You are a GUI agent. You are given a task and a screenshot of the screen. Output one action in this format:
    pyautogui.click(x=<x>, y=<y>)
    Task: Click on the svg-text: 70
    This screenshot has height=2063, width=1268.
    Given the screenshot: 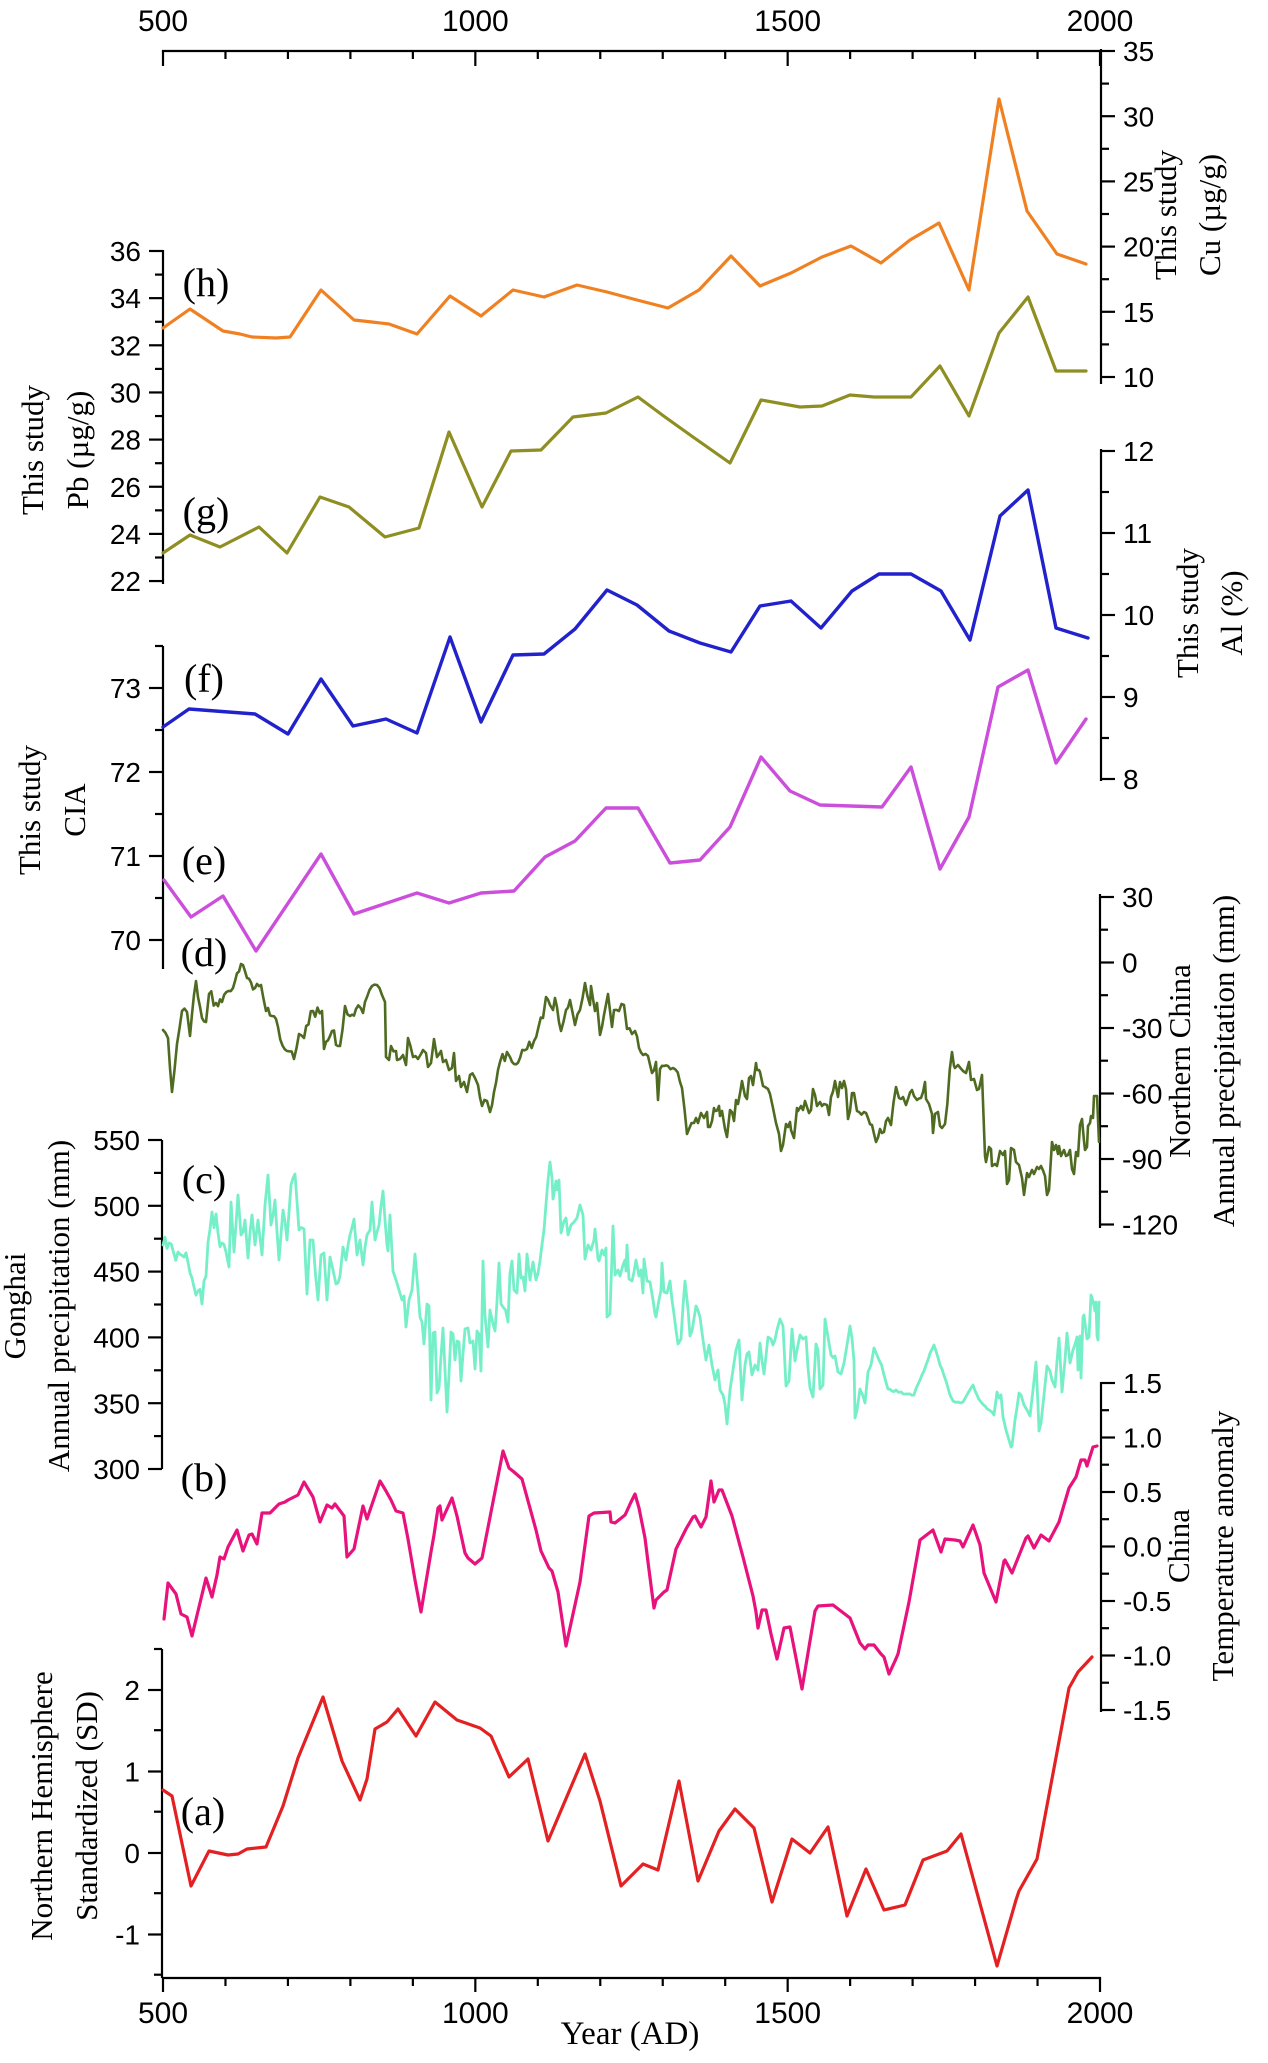 What is the action you would take?
    pyautogui.click(x=125, y=940)
    